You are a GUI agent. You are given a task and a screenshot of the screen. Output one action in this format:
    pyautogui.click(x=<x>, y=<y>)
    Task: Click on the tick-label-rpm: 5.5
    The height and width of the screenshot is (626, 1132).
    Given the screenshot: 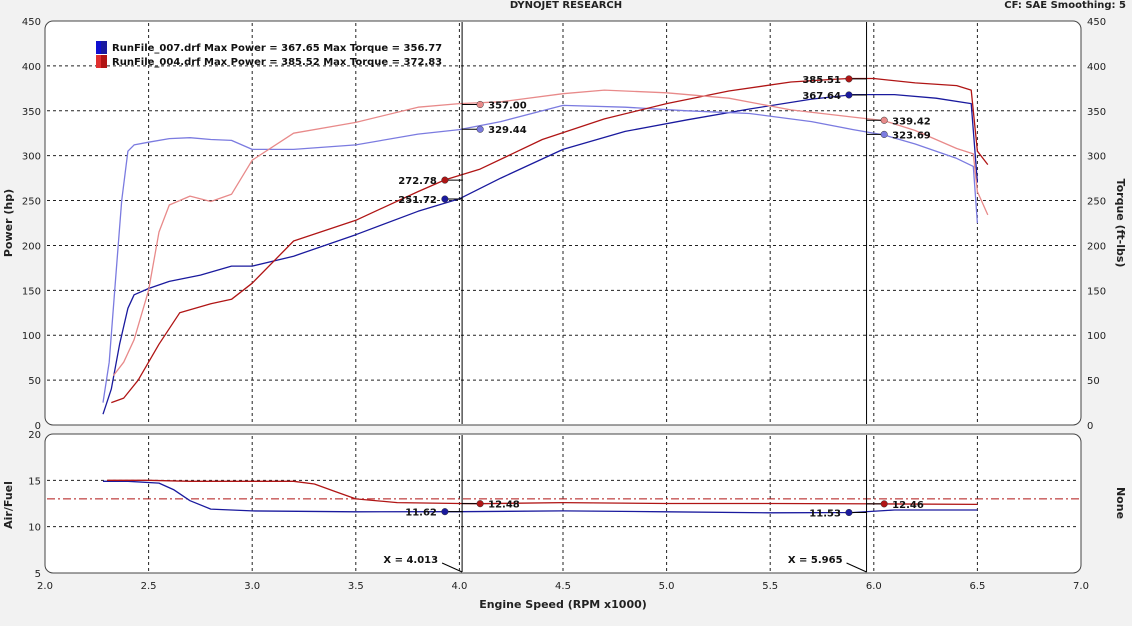 What is the action you would take?
    pyautogui.click(x=770, y=586)
    